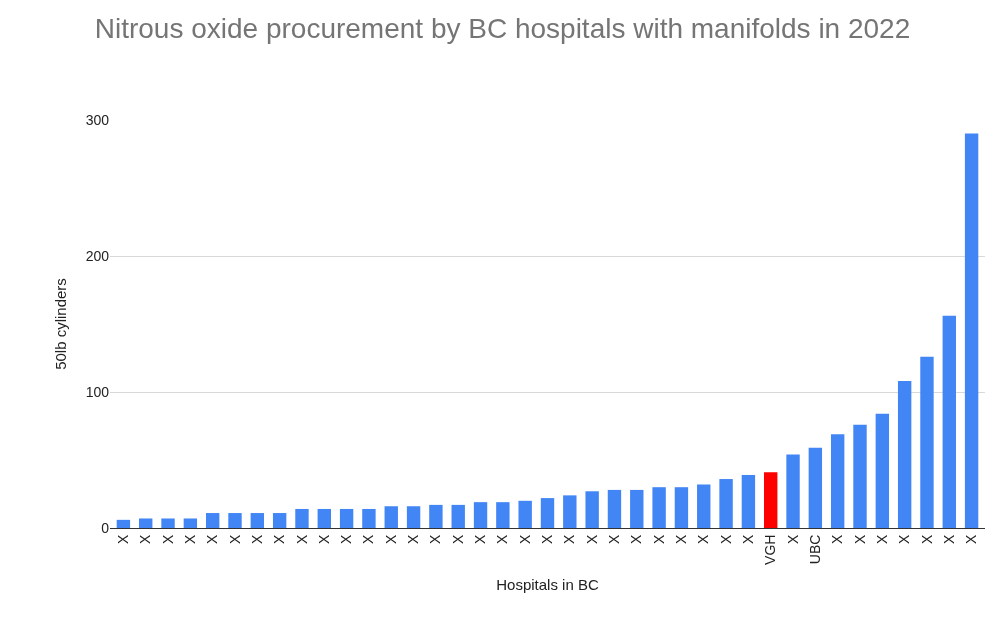 Image resolution: width=1005 pixels, height=628 pixels. I want to click on chart-title: Nitrous oxide procurement by BC hospitals with manifolds in 2022, so click(502, 29).